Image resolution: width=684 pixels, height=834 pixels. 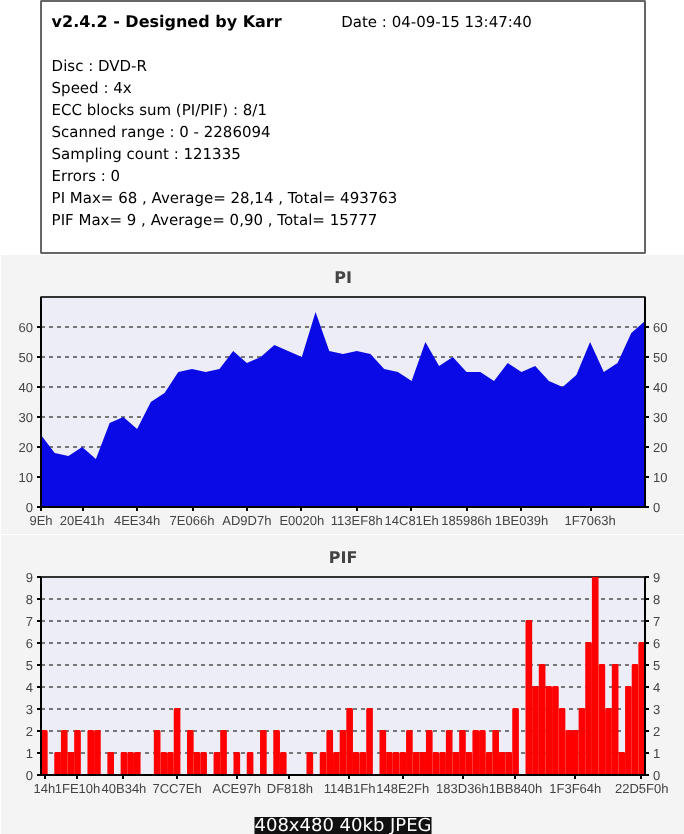 What do you see at coordinates (343, 278) in the screenshot?
I see `chart-title: PI` at bounding box center [343, 278].